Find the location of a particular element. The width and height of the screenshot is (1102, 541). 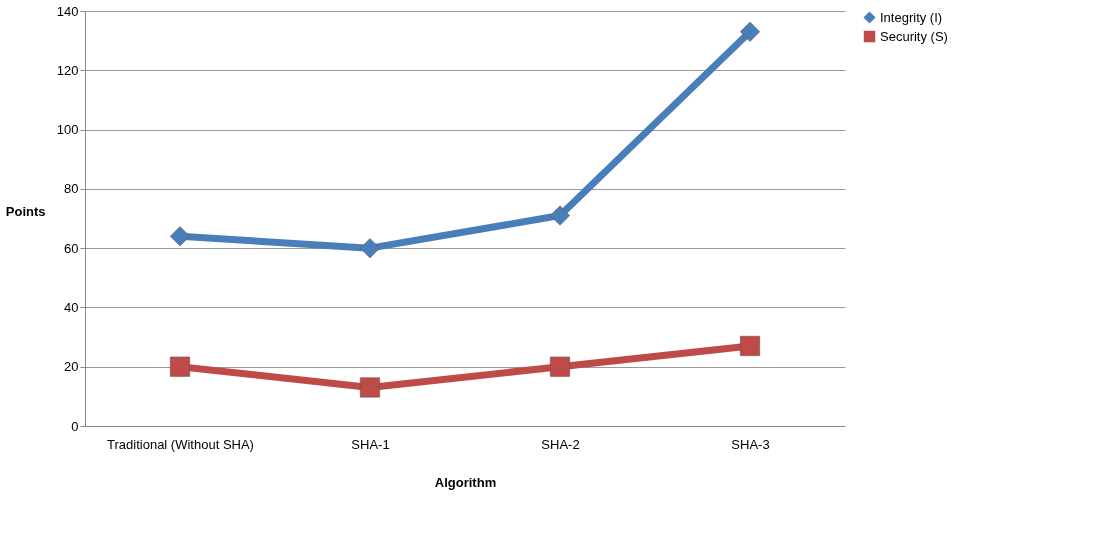

y-tick-label: 40 is located at coordinates (71, 307).